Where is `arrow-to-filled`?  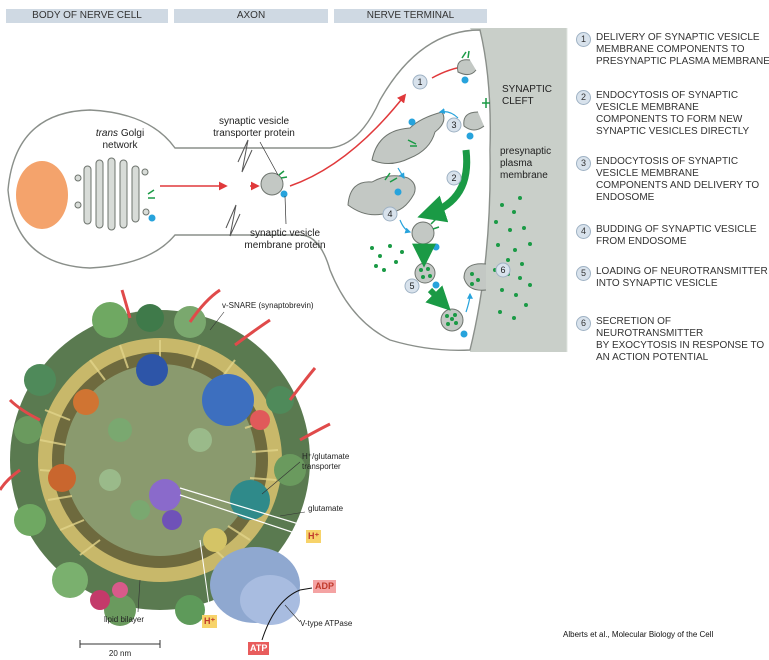
arrow-to-filled is located at coordinates (438, 298).